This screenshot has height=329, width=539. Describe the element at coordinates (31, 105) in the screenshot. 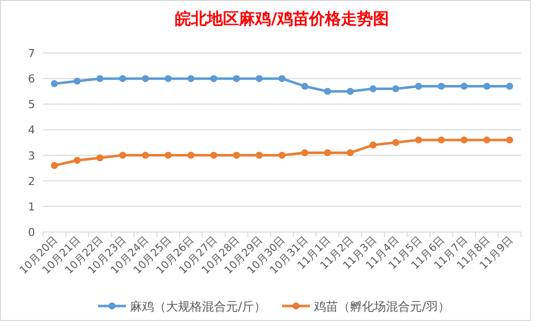

I see `y-tick-label: 5` at that location.